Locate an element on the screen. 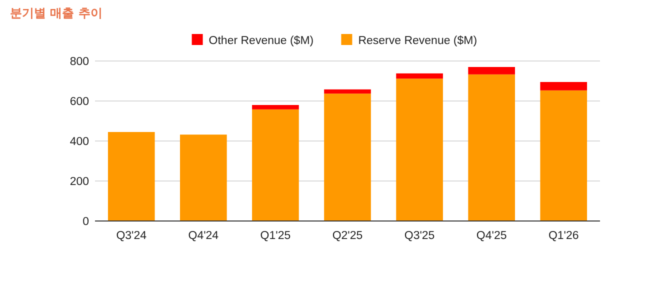 The image size is (658, 287). x-tick-label: Q3'24 is located at coordinates (132, 236).